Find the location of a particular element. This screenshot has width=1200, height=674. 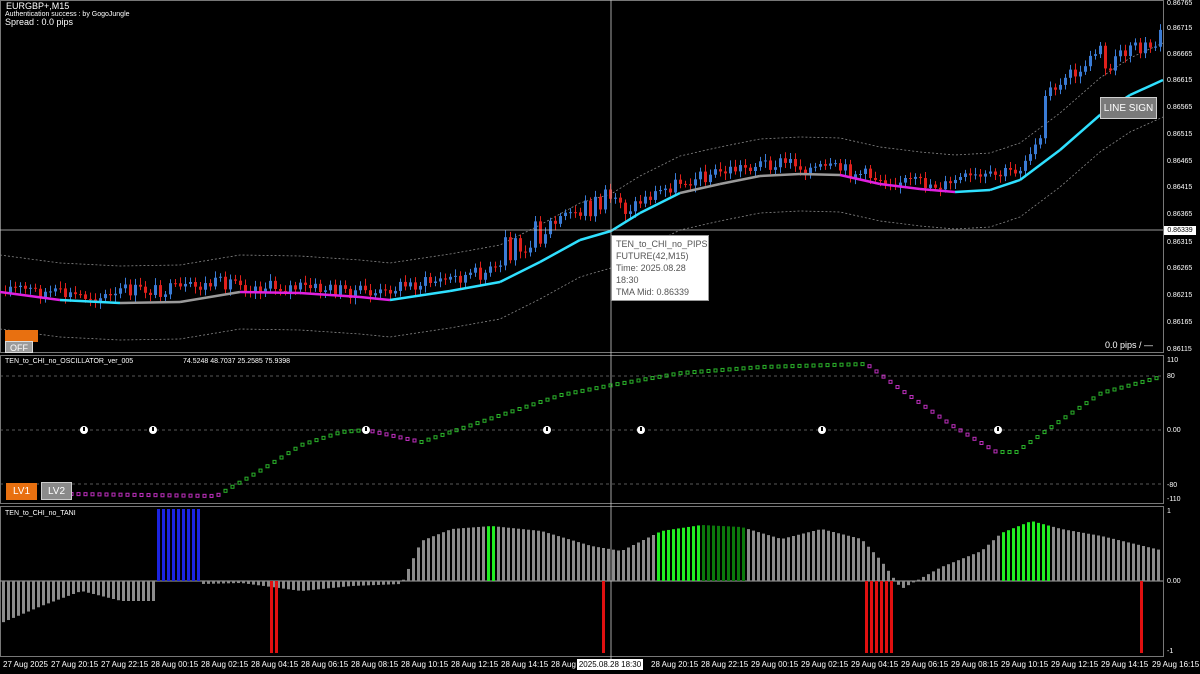

lv2-button: LV2 is located at coordinates (56, 491).